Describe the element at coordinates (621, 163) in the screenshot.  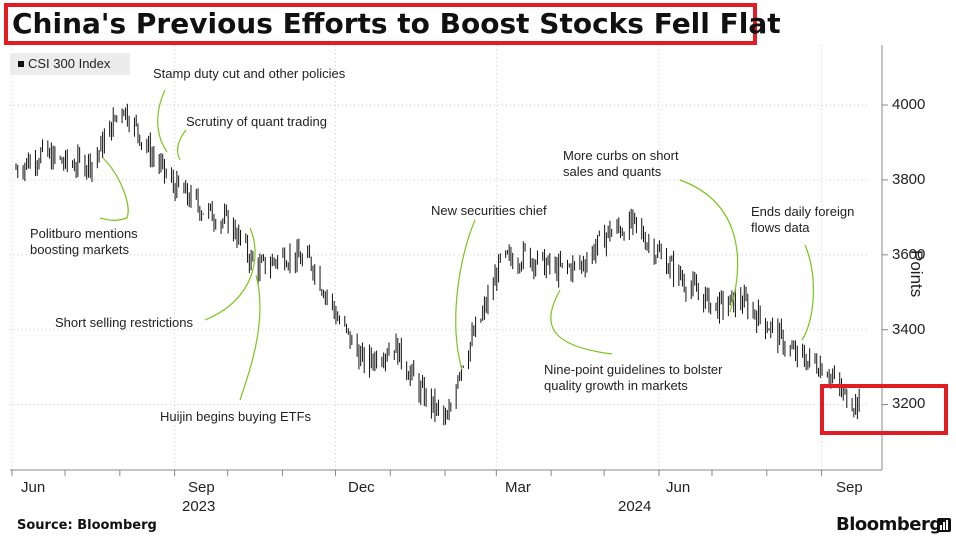
I see `annotation-label: More curbs on short sales and quants` at that location.